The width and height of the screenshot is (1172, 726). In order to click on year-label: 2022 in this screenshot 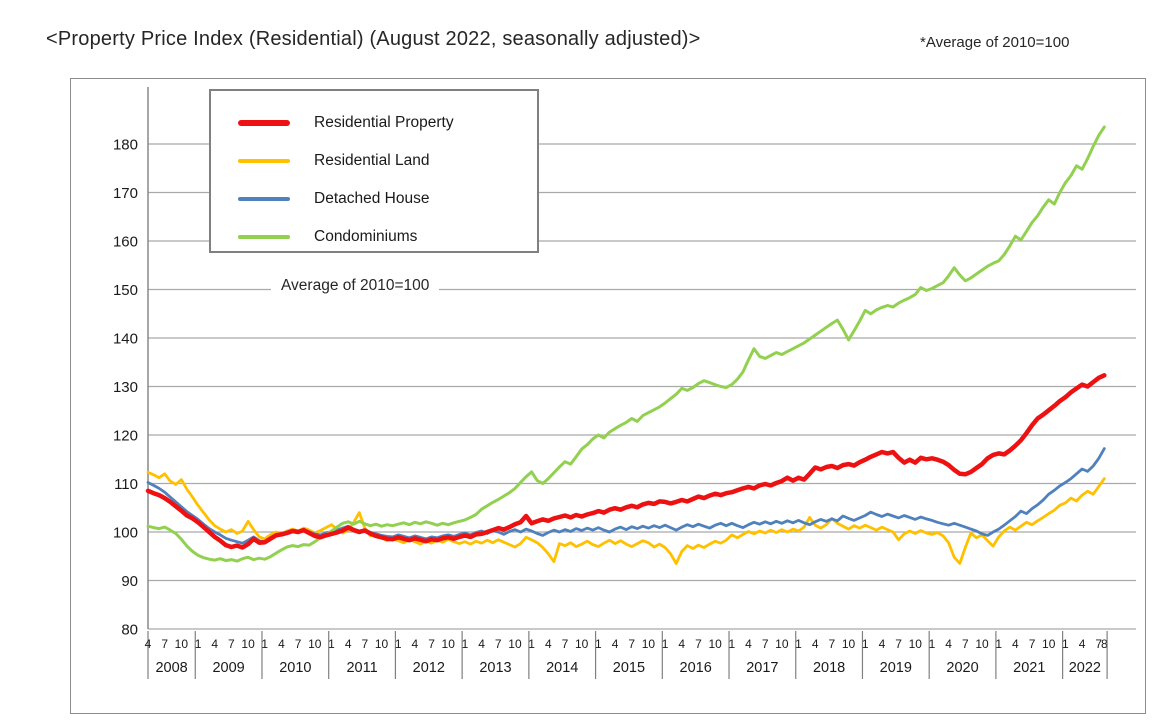, I will do `click(1085, 668)`.